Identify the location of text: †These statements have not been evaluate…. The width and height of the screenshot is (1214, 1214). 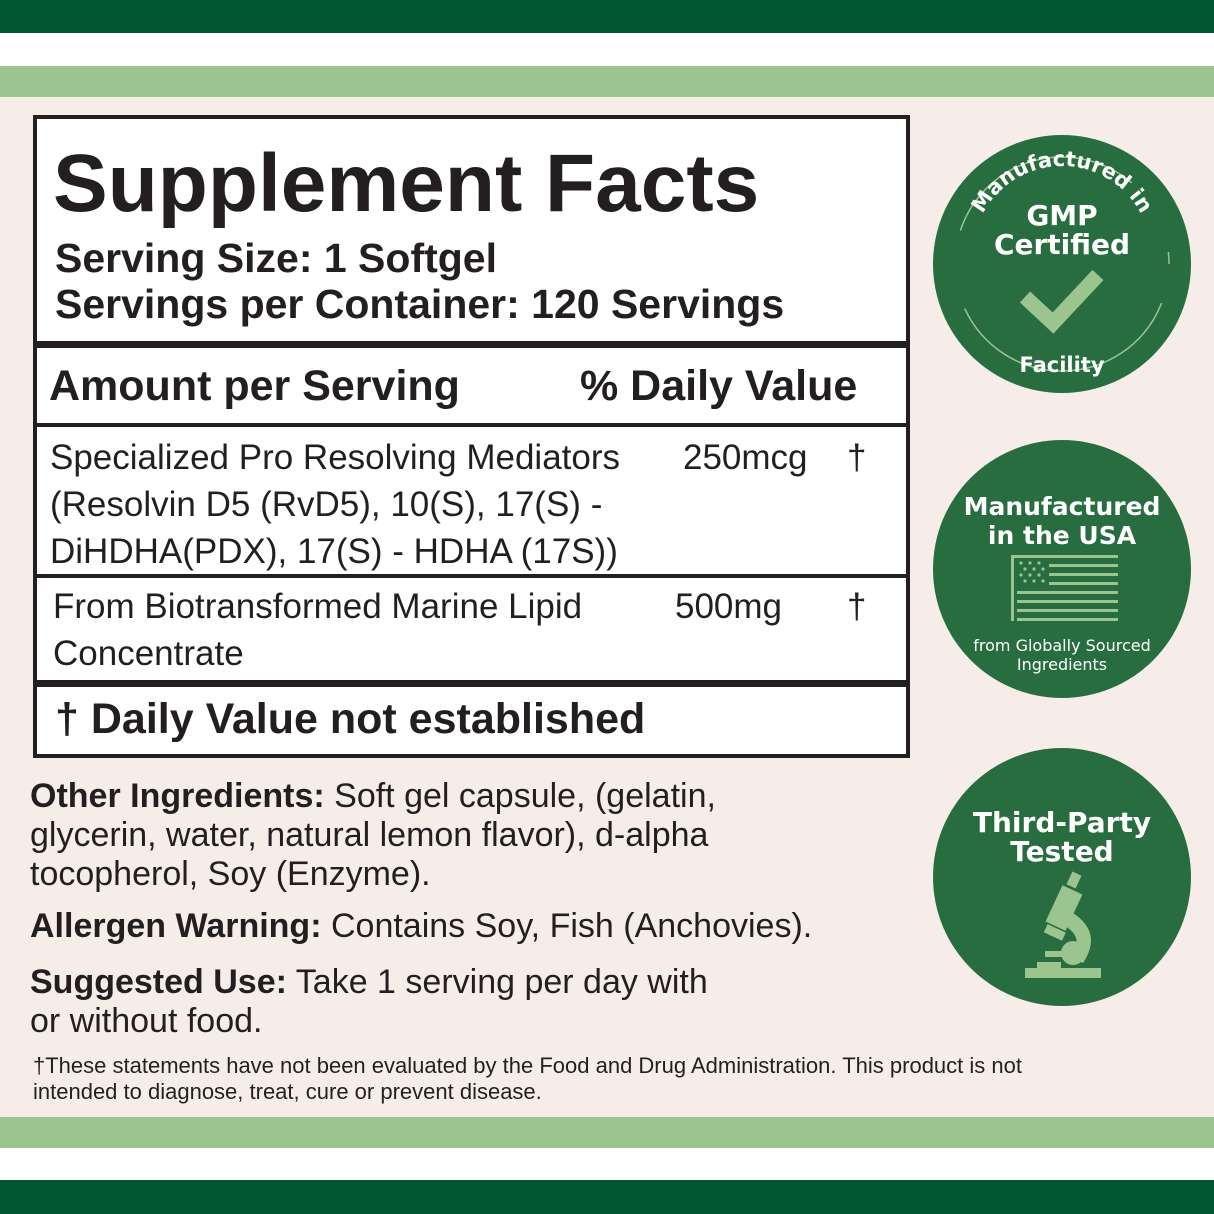
(527, 1065).